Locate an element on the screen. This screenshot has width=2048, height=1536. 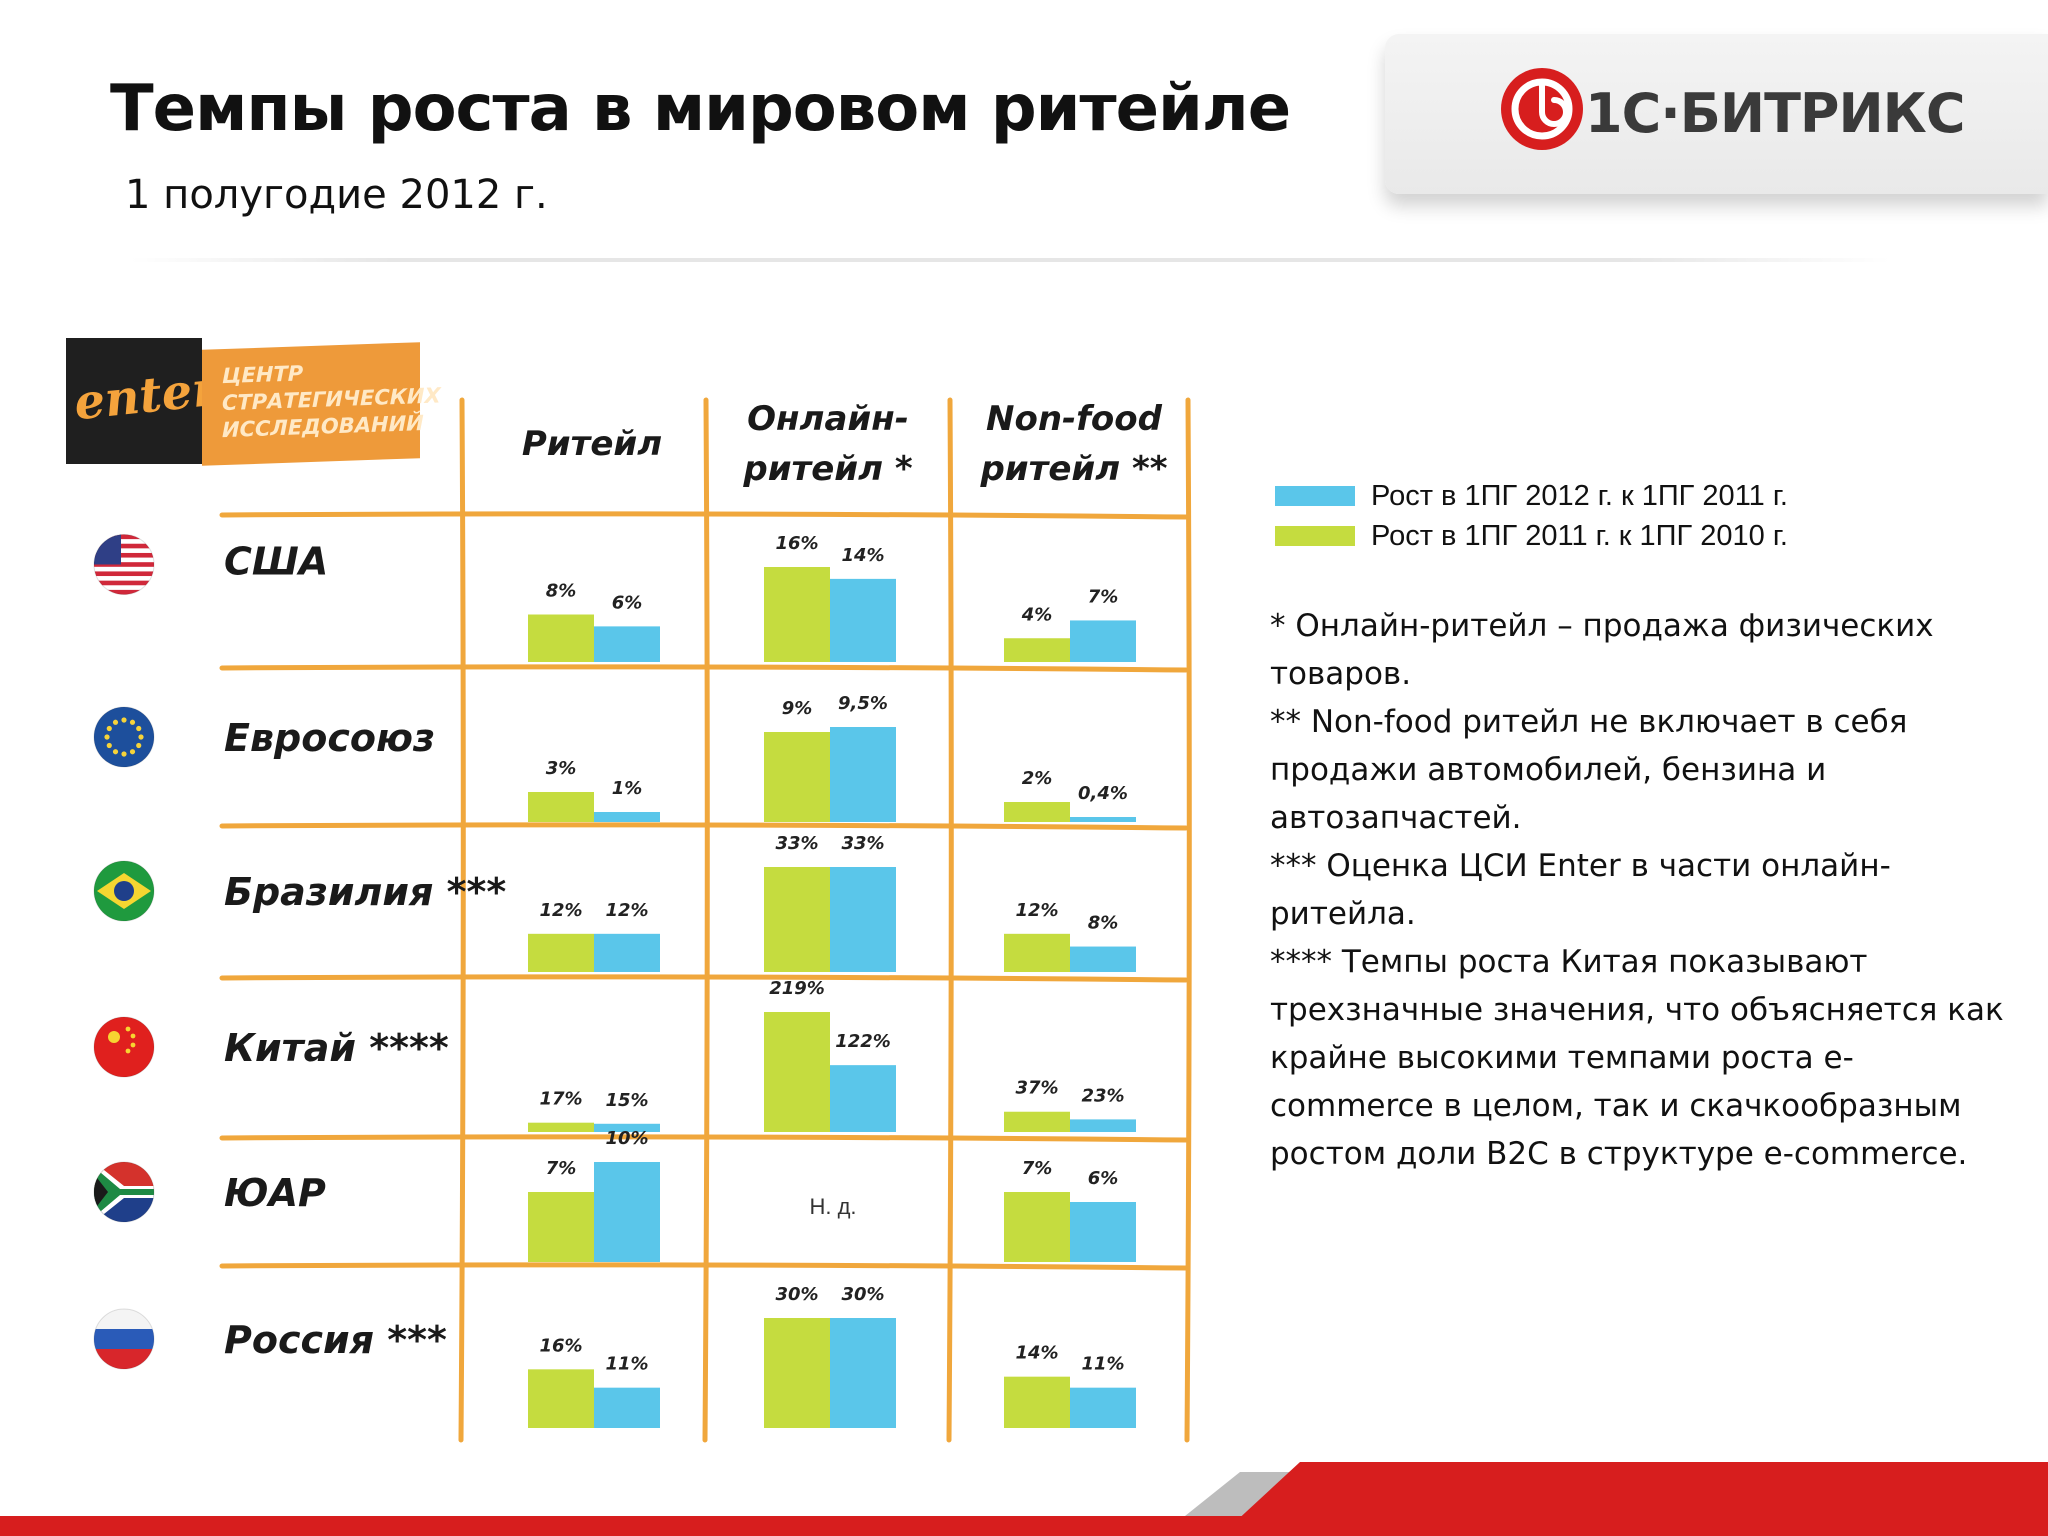
country-label: Евросоюз is located at coordinates (329, 738).